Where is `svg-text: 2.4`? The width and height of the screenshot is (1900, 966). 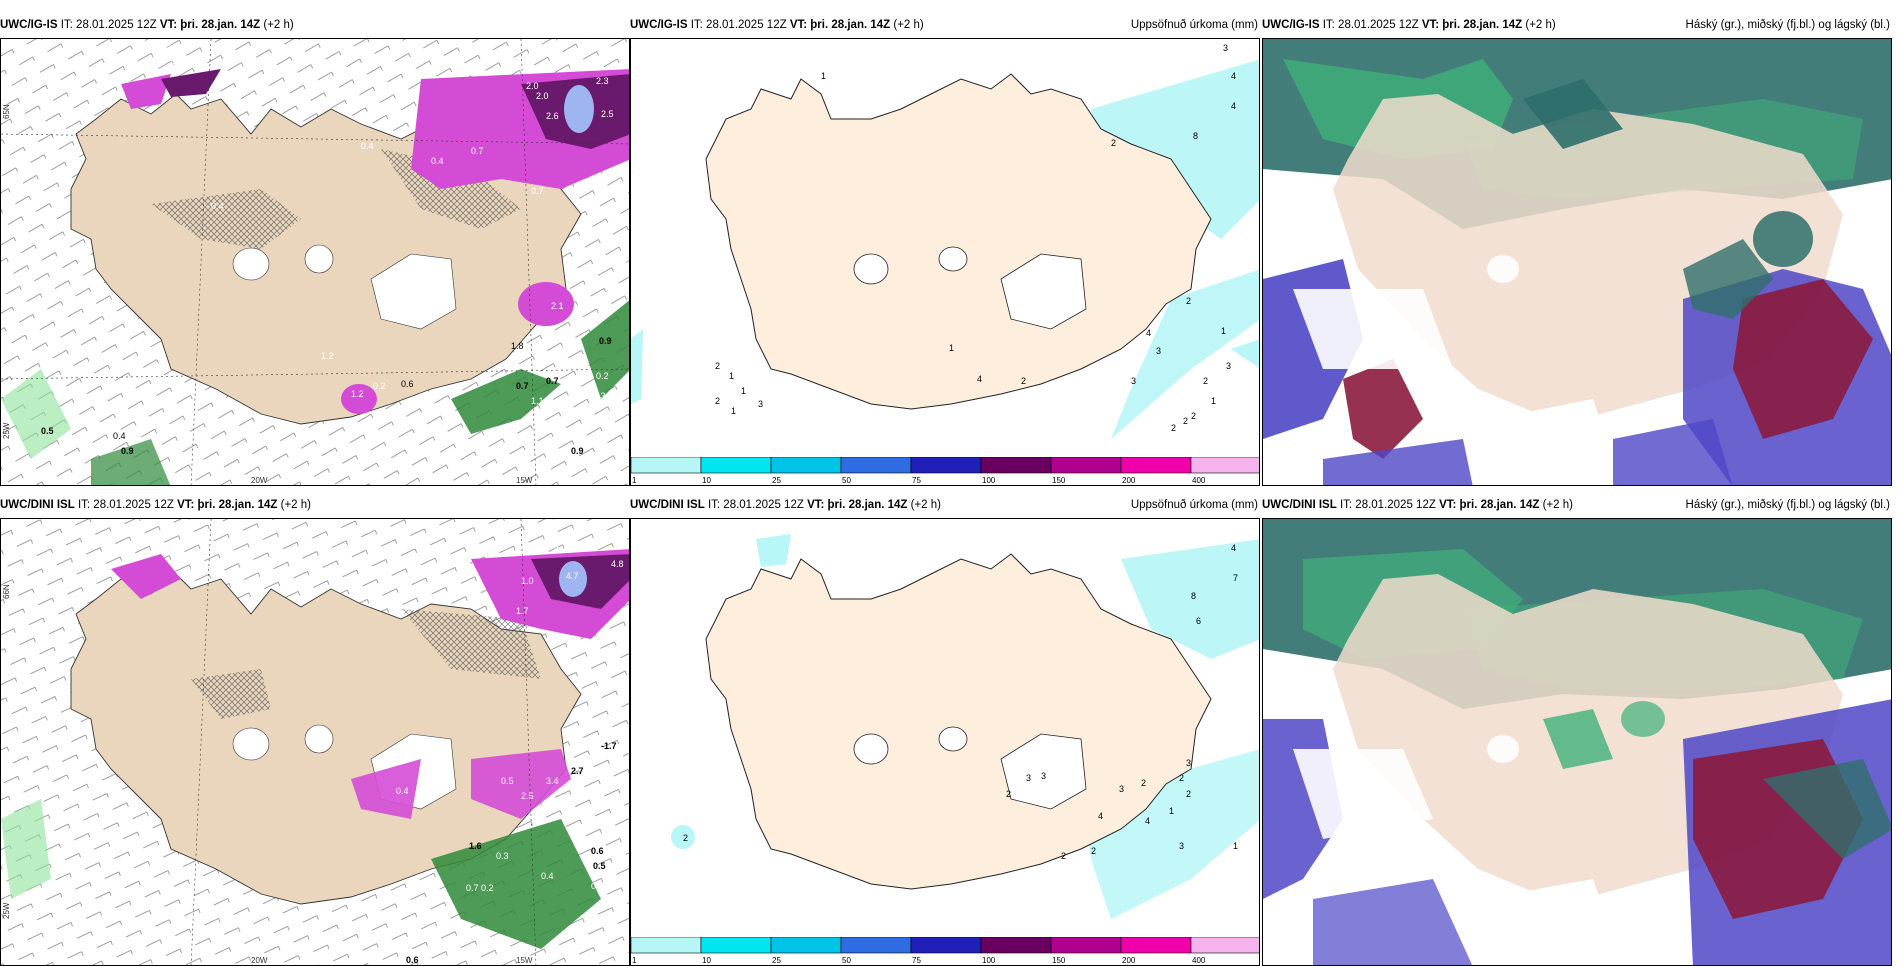 svg-text: 2.4 is located at coordinates (589, 416).